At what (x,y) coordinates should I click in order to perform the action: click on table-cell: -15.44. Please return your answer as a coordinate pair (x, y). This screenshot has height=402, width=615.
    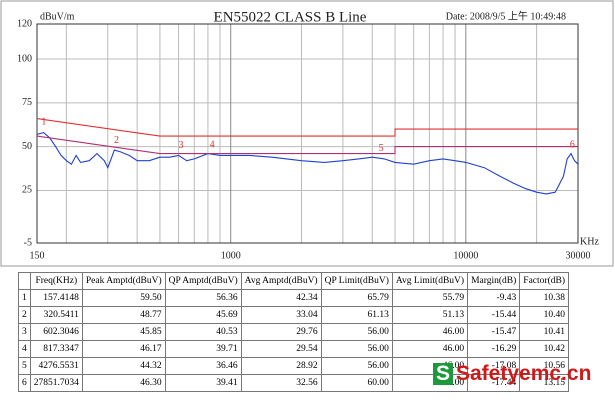
    Looking at the image, I should click on (494, 315).